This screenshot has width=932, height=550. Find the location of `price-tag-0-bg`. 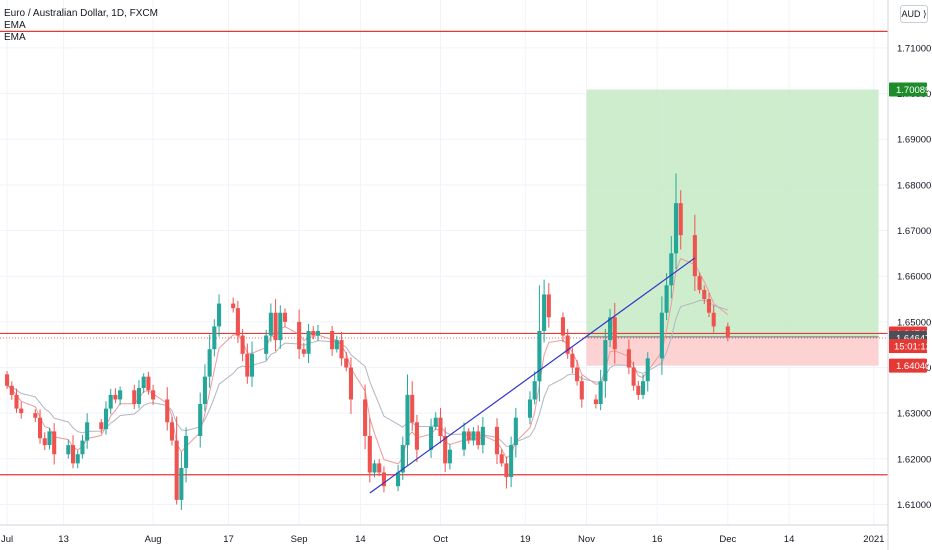

price-tag-0-bg is located at coordinates (908, 89).